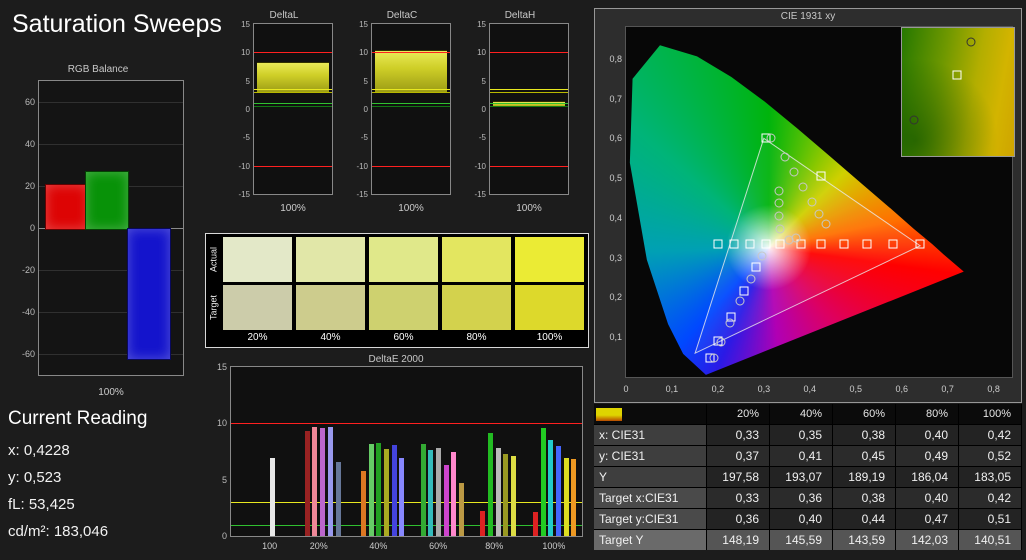 The width and height of the screenshot is (1026, 560). Describe the element at coordinates (397, 290) in the screenshot. I see `actual-target-swatch-table: Actual Target 20% 40% 60% 80% 100%` at that location.